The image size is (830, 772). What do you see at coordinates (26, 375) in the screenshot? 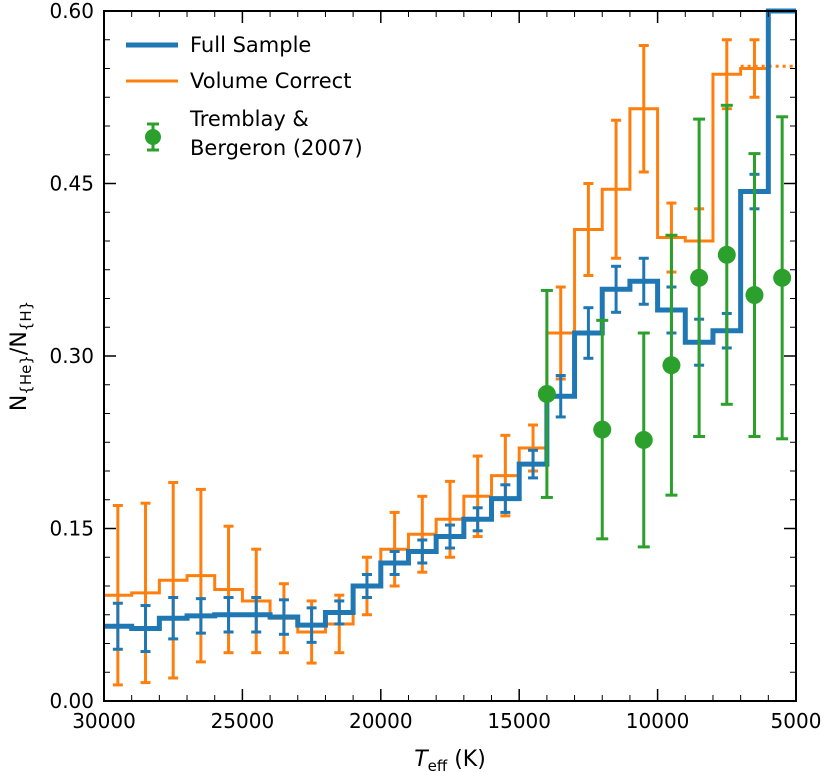
I see `y-axis-label-sub1: {He}` at bounding box center [26, 375].